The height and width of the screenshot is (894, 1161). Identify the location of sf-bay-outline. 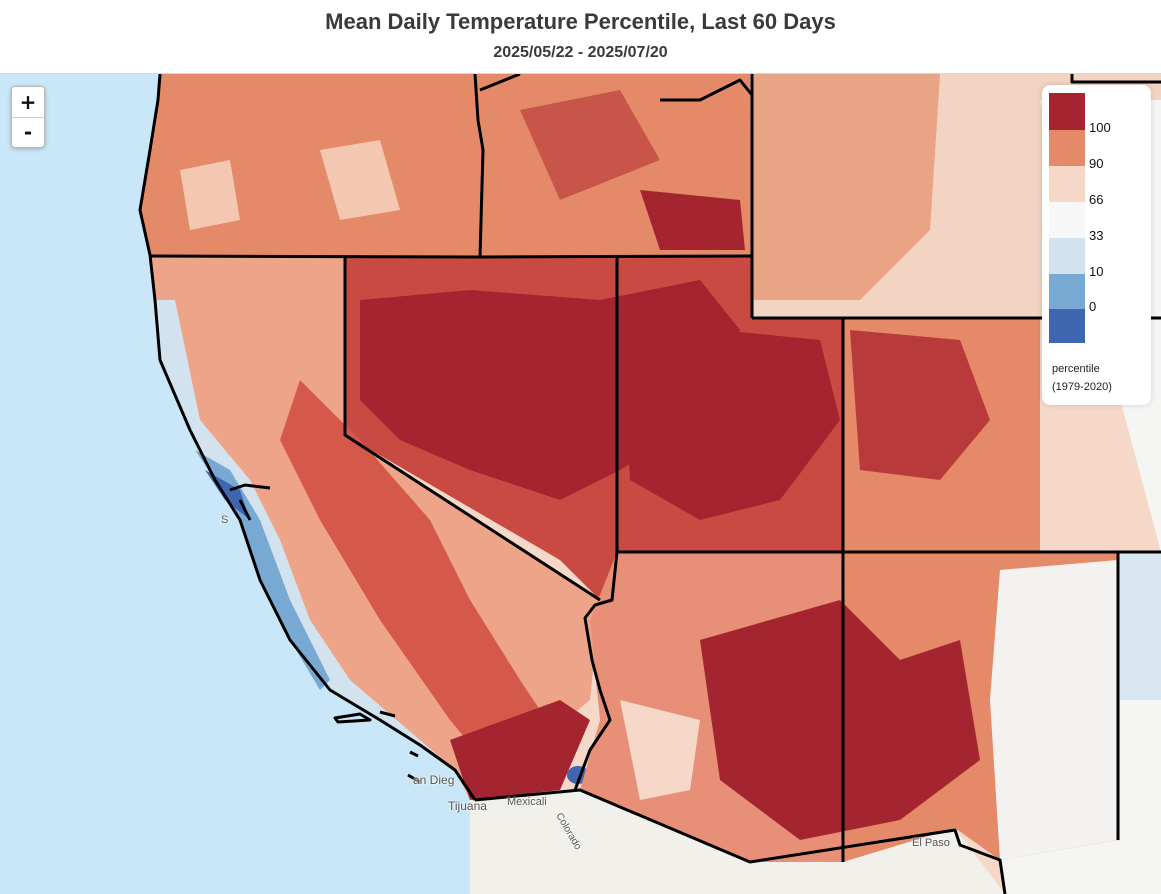
(250, 502).